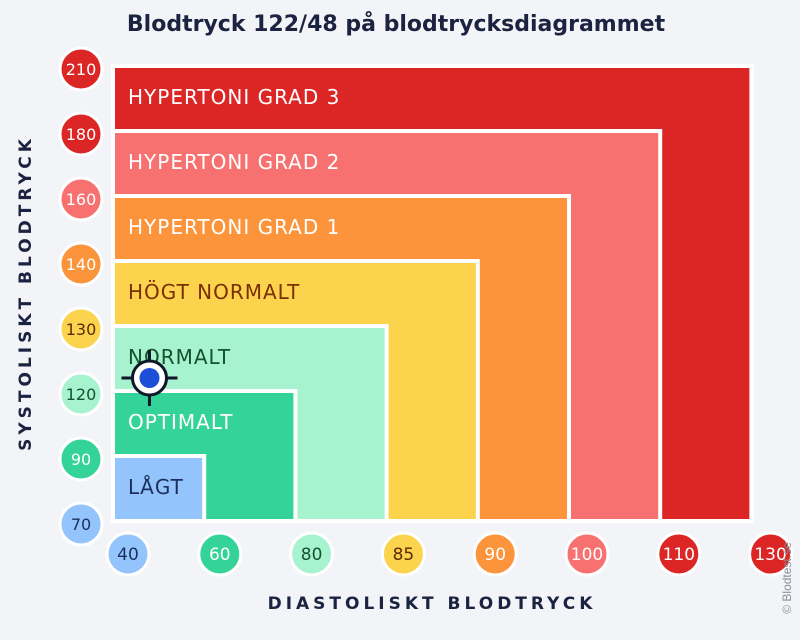 This screenshot has height=640, width=800. Describe the element at coordinates (396, 24) in the screenshot. I see `chart-title: Blodtryck 122/48 på blodtrycksdiagrammet` at that location.